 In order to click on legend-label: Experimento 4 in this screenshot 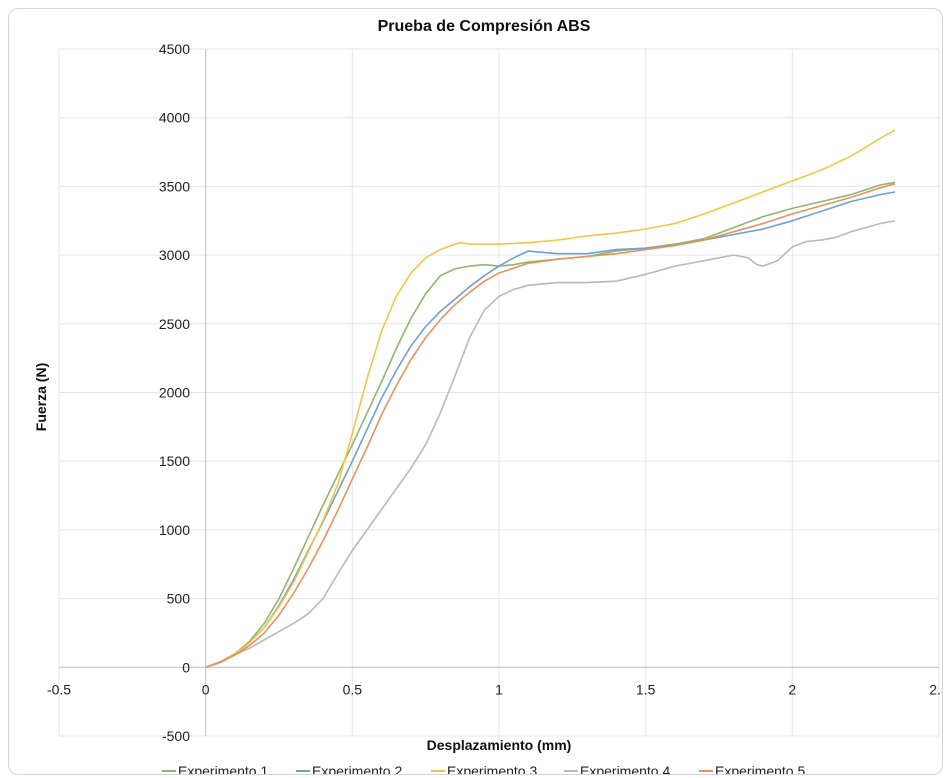, I will do `click(625, 768)`.